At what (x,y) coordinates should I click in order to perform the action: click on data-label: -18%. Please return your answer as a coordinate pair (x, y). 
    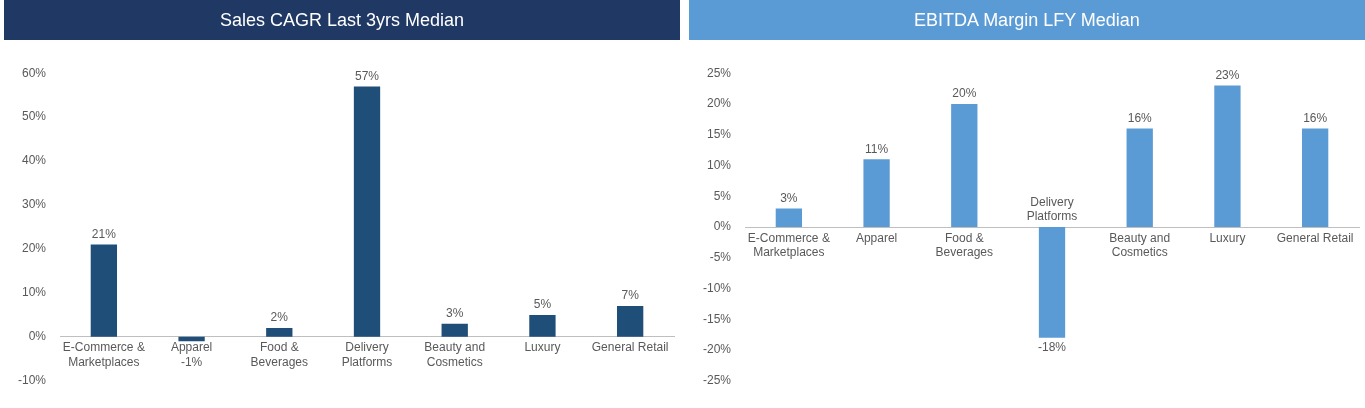
    Looking at the image, I should click on (1052, 347).